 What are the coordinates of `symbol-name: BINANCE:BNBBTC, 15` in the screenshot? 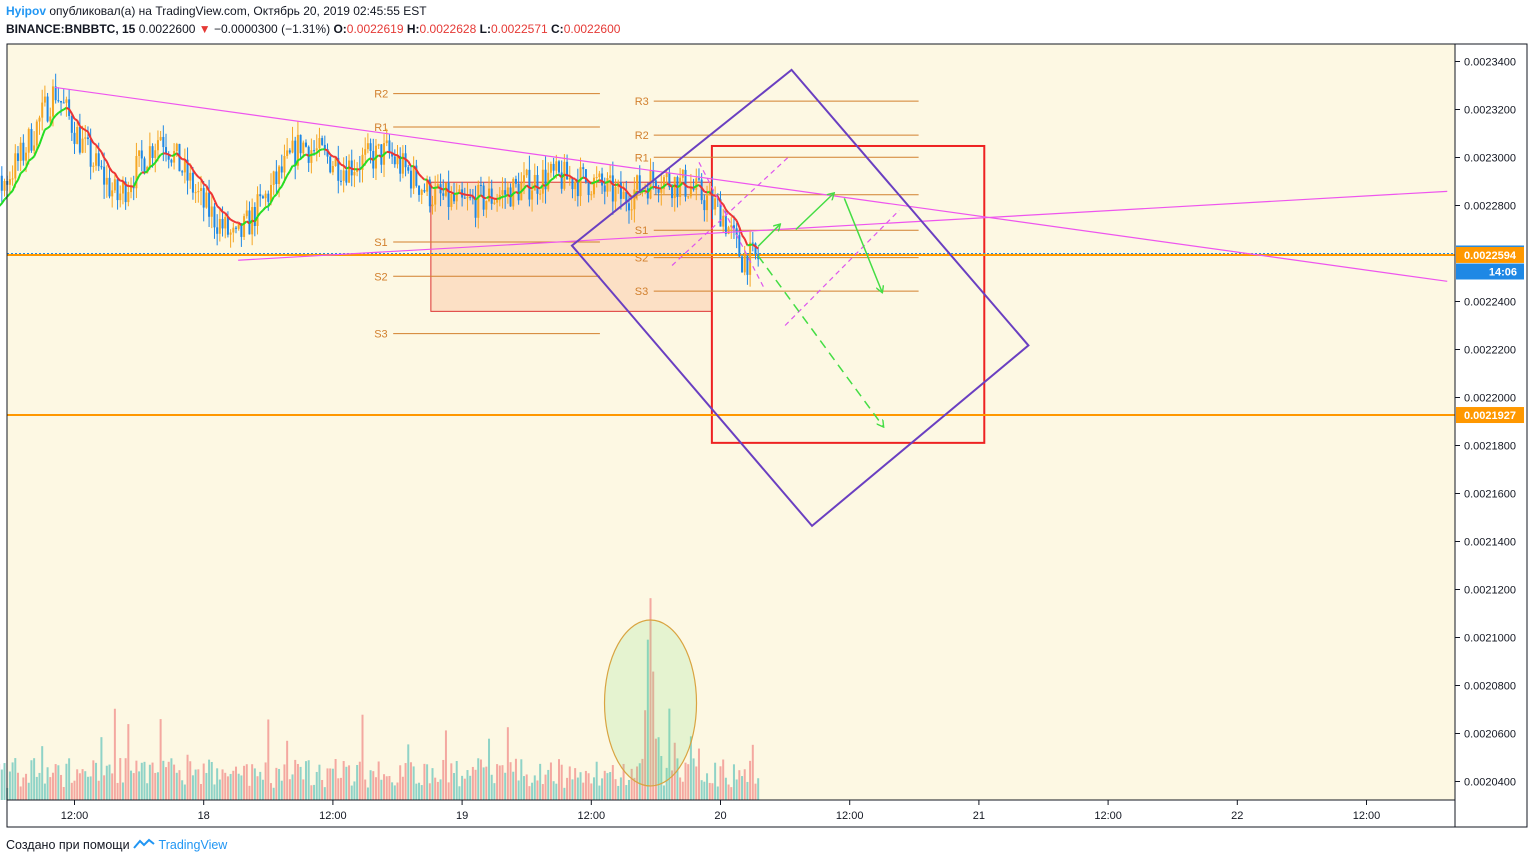 It's located at (71, 29).